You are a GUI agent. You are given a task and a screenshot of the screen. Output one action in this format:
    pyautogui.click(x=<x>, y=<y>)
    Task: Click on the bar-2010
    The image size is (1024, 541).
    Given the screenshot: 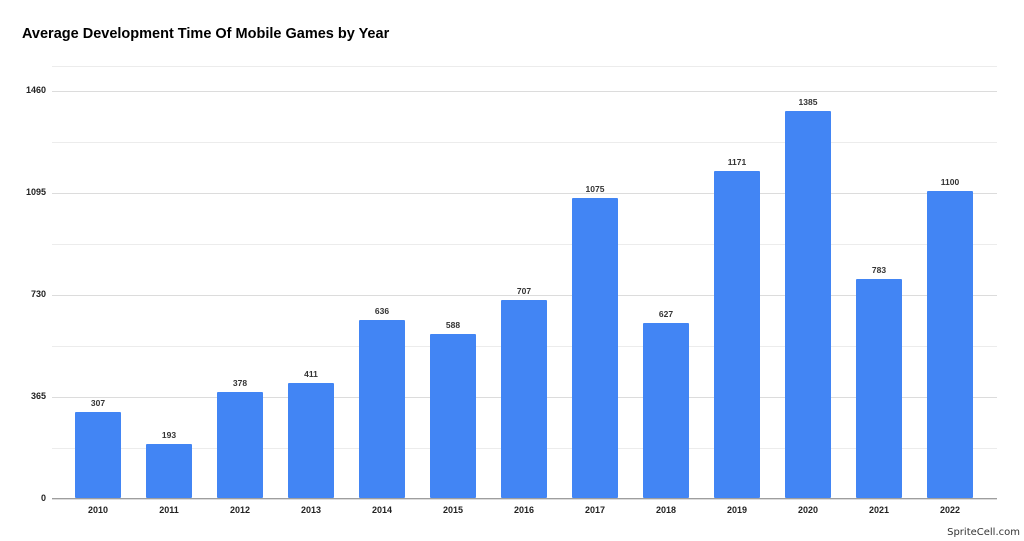 What is the action you would take?
    pyautogui.click(x=98, y=455)
    